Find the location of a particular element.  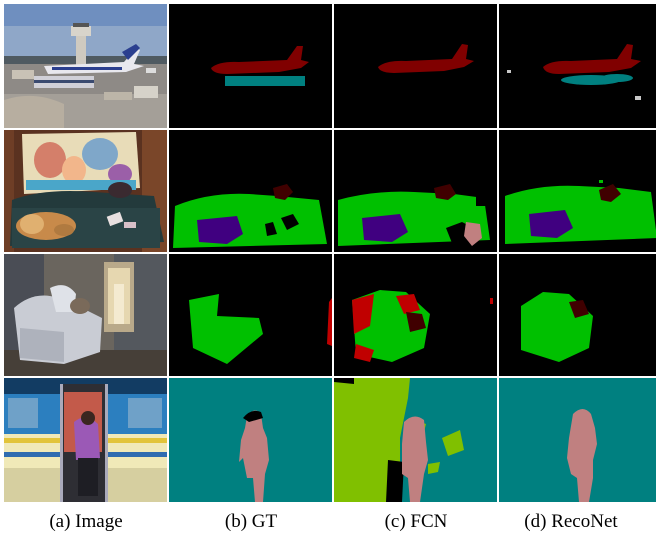

row-airport-fcn is located at coordinates (415, 66).